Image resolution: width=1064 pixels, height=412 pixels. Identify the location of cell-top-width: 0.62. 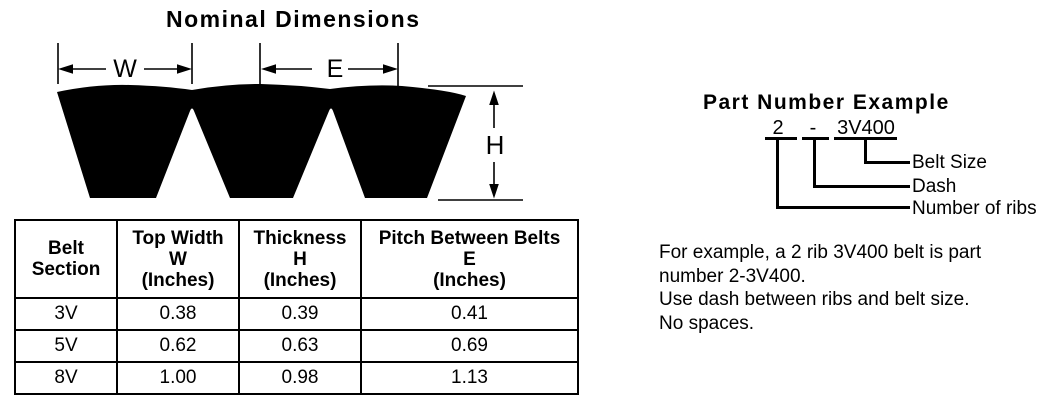
(178, 346).